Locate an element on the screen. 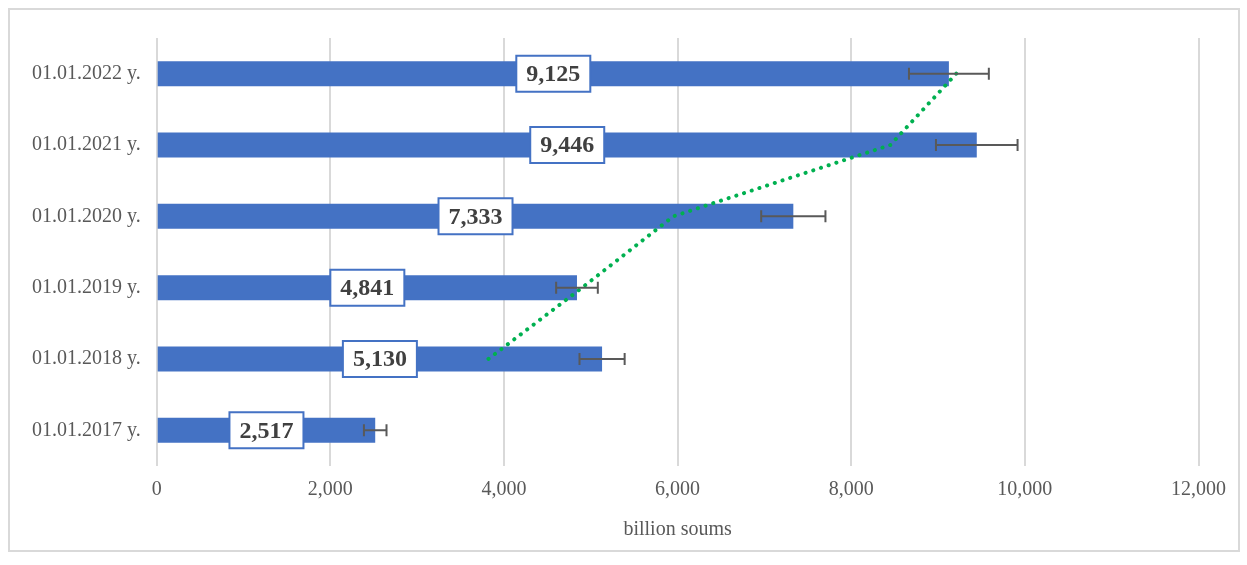 The height and width of the screenshot is (565, 1247). x-tick-label: 10,000 is located at coordinates (1025, 488).